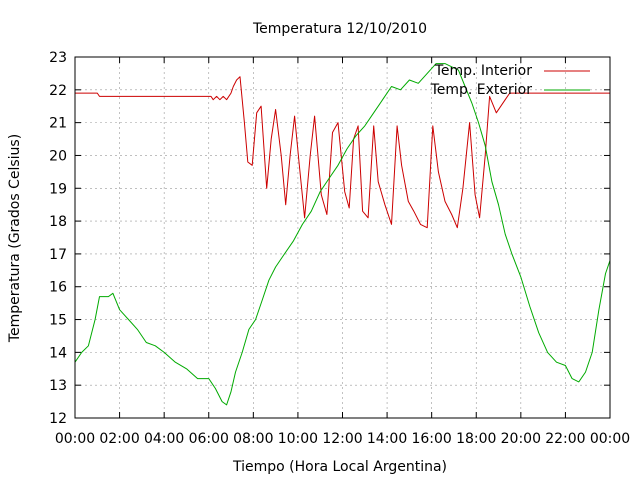  Describe the element at coordinates (58, 222) in the screenshot. I see `y-tick-label: 18` at that location.